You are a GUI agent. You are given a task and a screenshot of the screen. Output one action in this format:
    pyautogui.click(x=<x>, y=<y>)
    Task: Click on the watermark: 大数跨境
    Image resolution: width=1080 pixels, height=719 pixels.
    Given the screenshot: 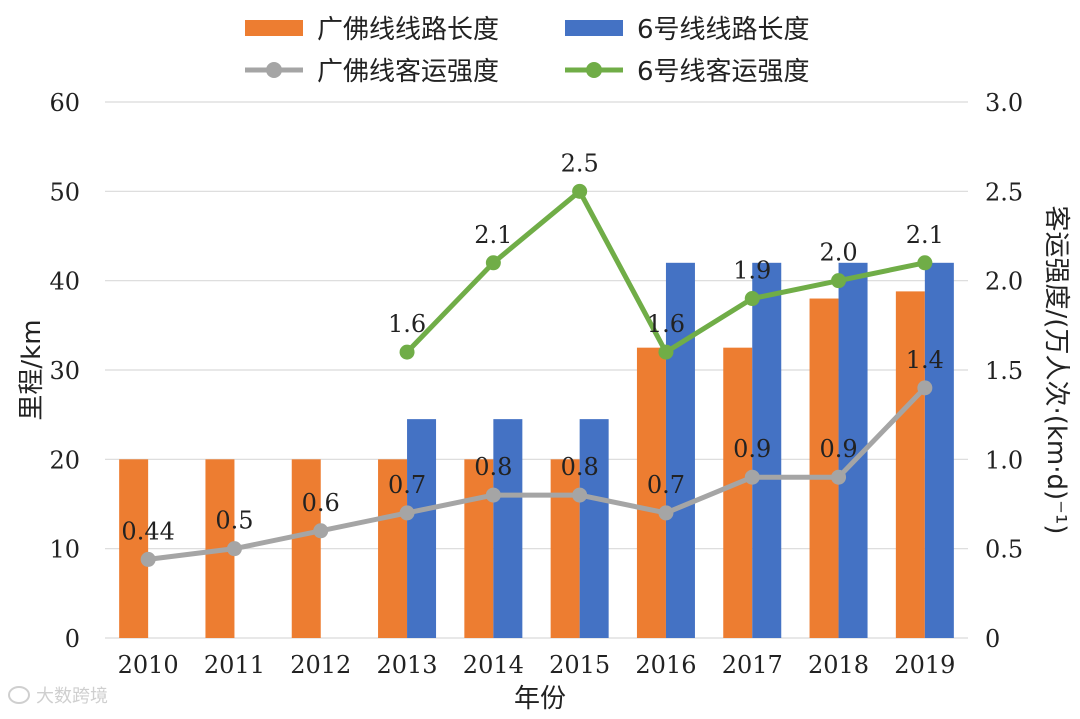 What is the action you would take?
    pyautogui.click(x=83, y=695)
    